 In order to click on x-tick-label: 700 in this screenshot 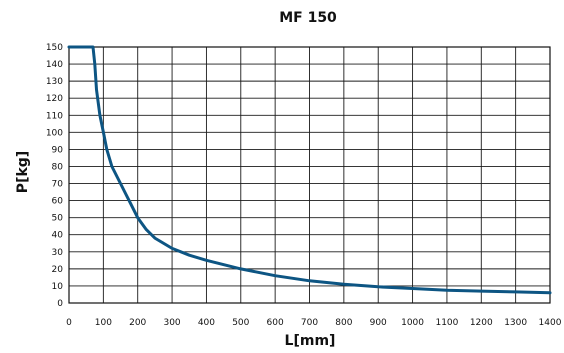, I will do `click(309, 323)`.